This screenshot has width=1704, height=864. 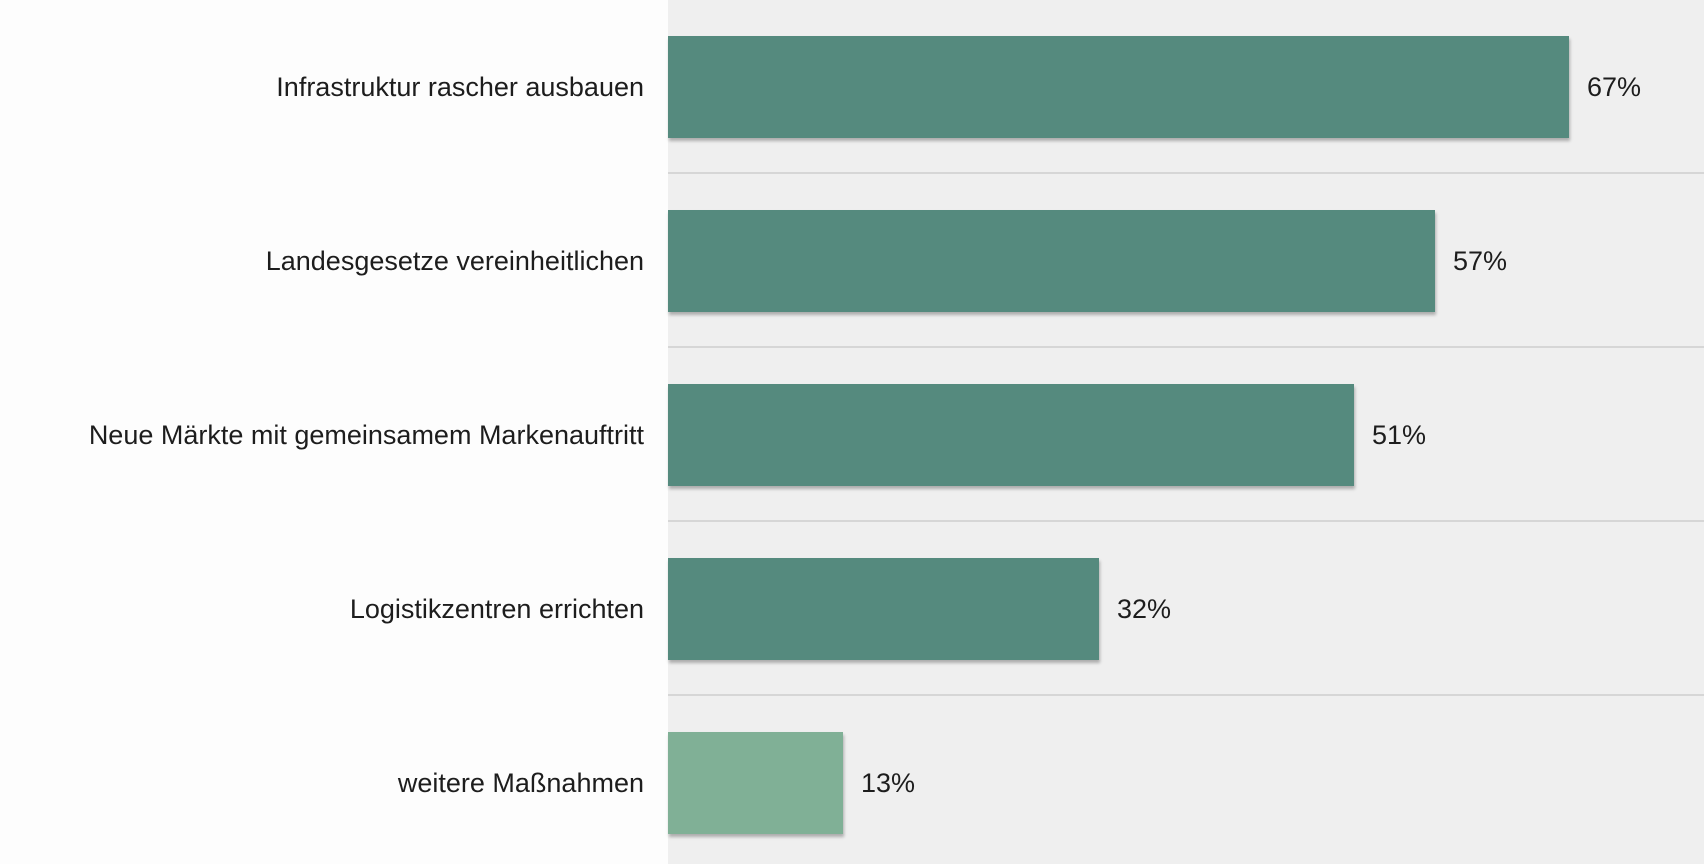 What do you see at coordinates (460, 87) in the screenshot?
I see `category-label: Infrastruktur rascher ausbauen` at bounding box center [460, 87].